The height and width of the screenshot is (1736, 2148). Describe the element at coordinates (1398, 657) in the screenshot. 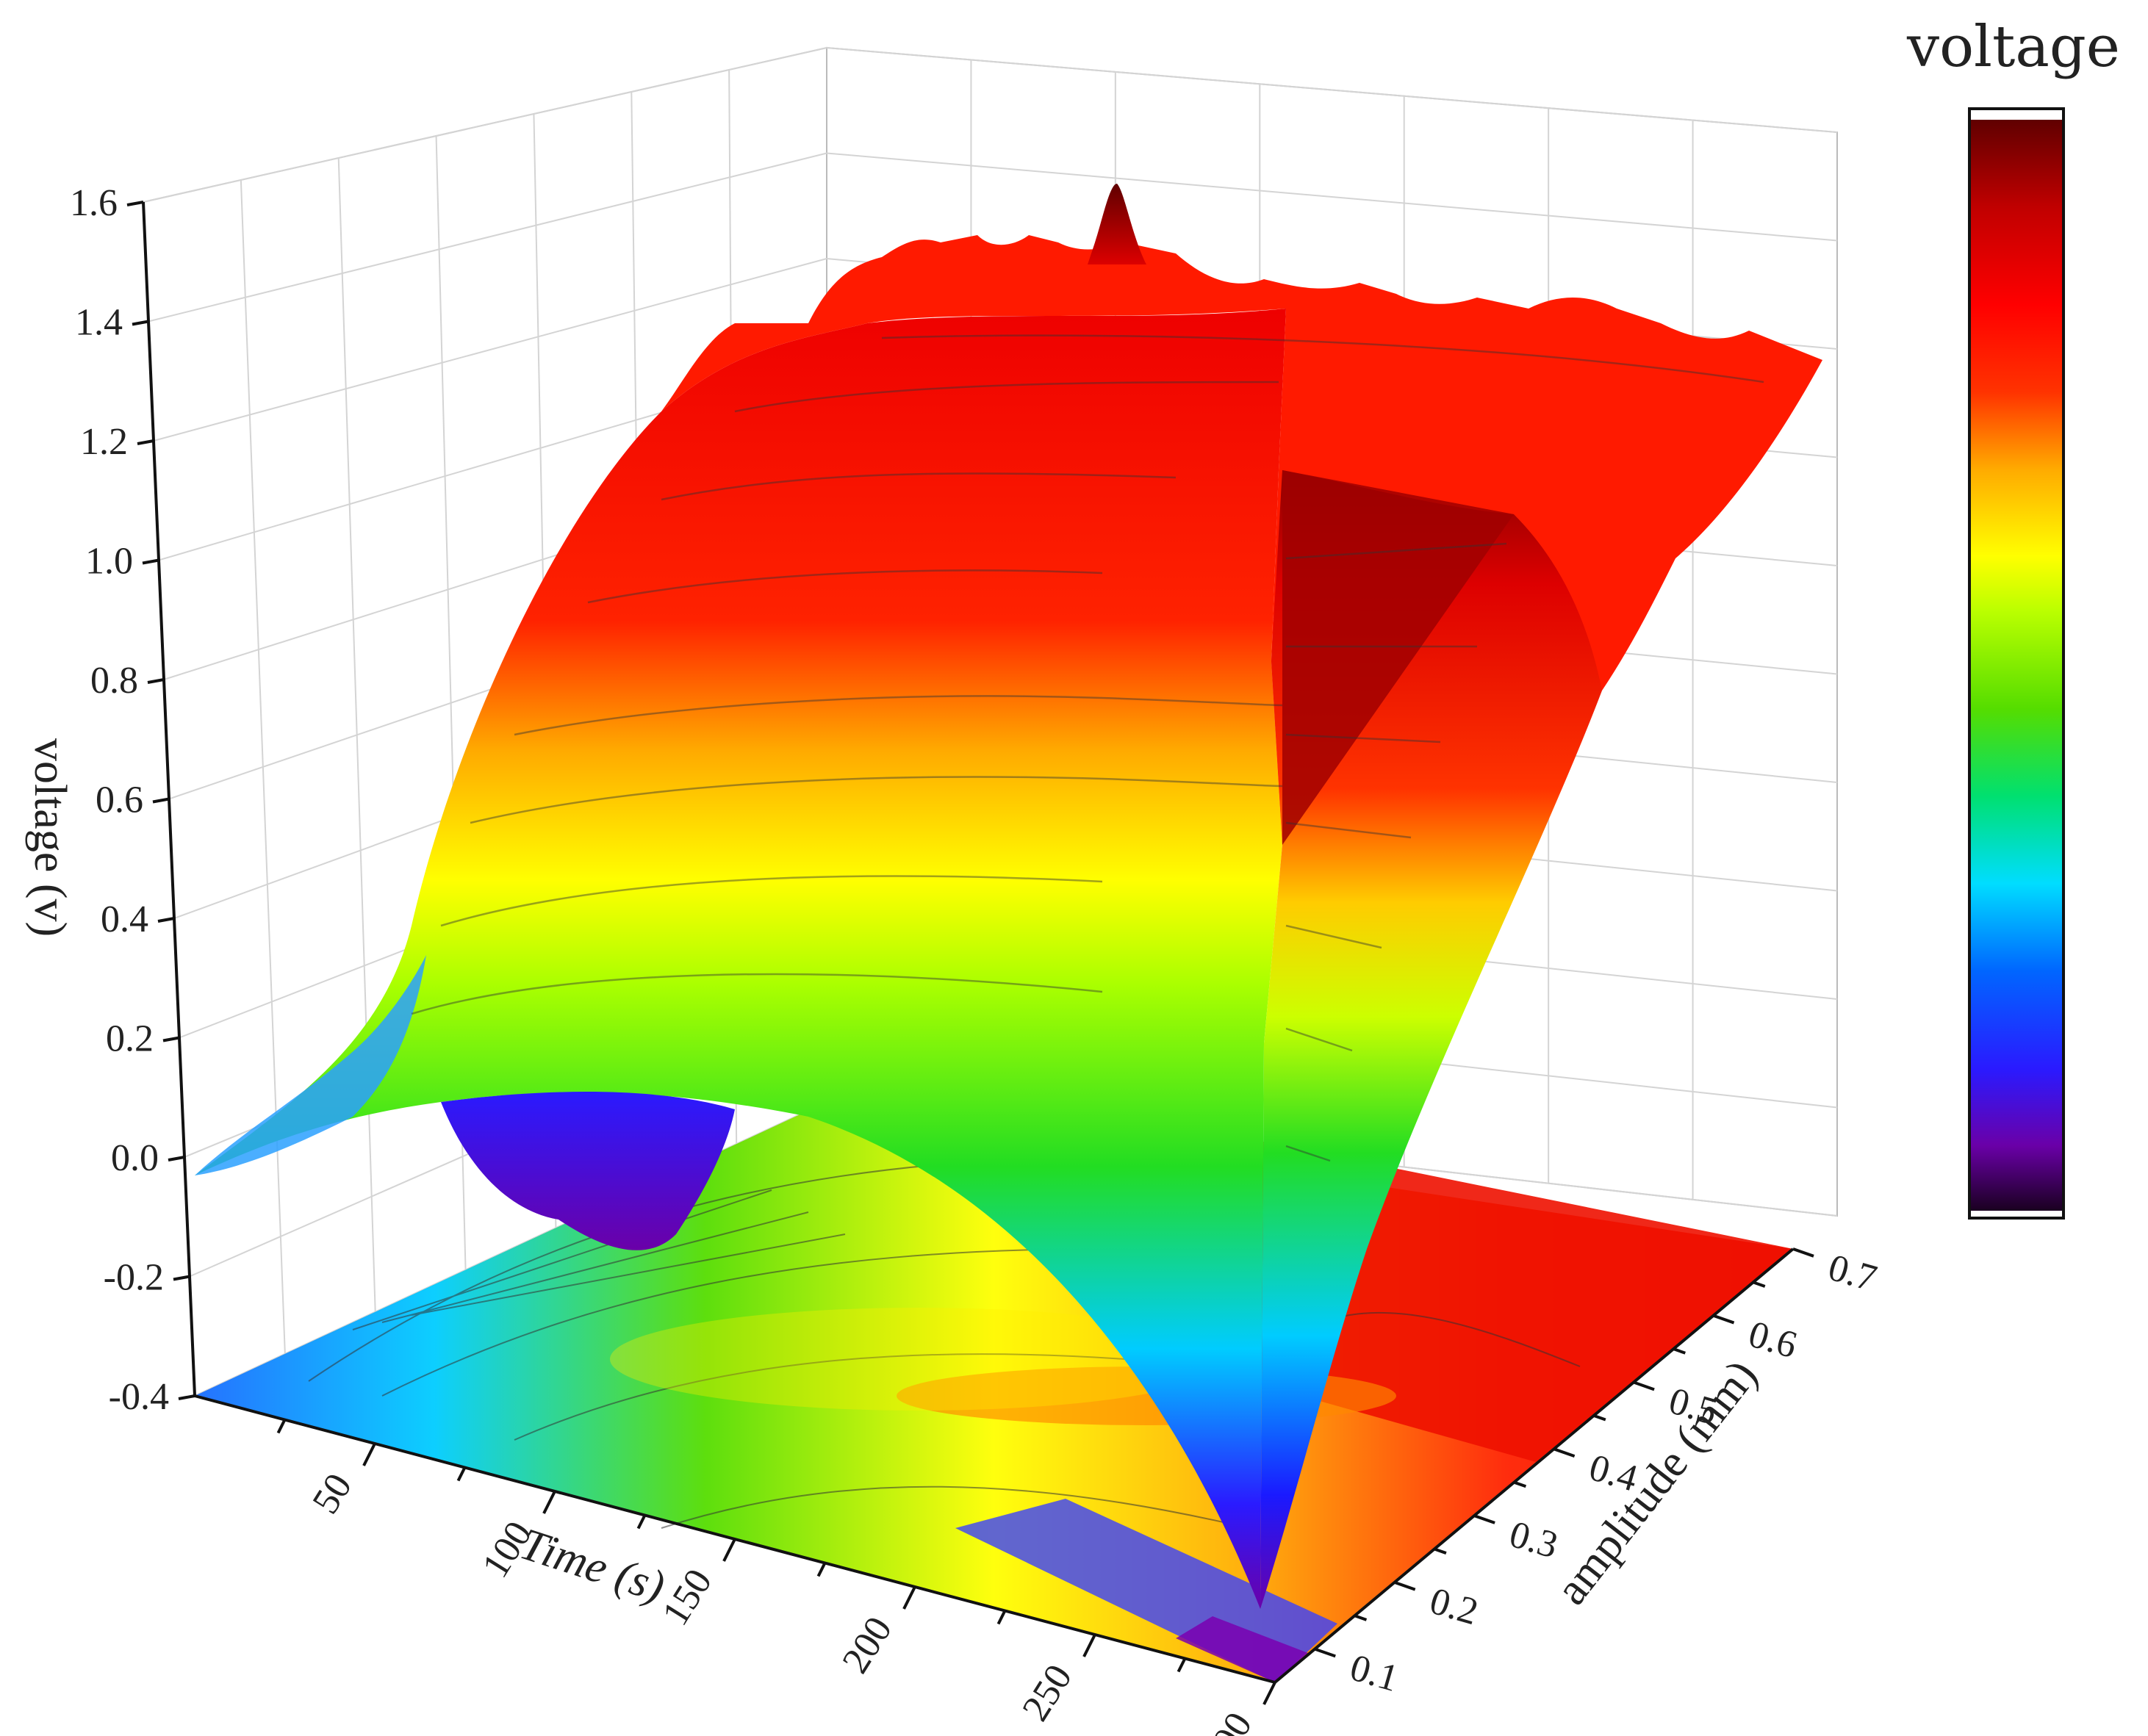

I see `surface-fin` at that location.